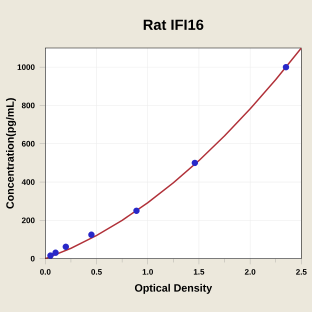 The width and height of the screenshot is (312, 312). I want to click on y-tick-label: 600, so click(28, 143).